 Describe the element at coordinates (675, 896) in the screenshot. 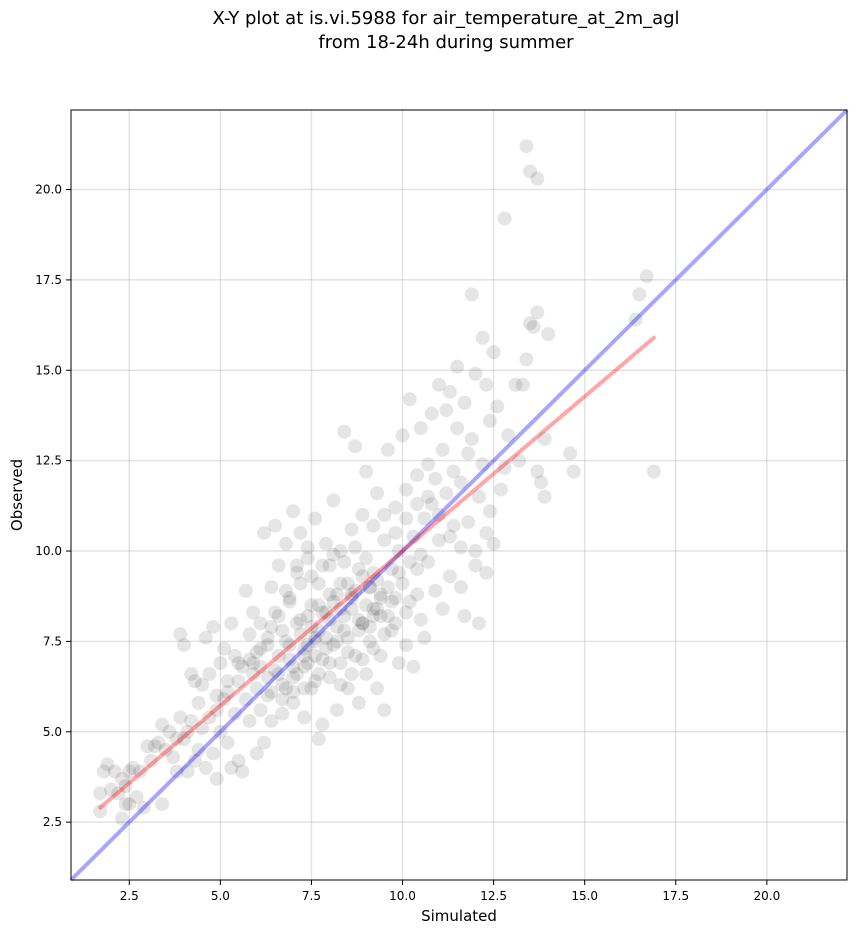

I see `x-tick-label: 17.5` at that location.